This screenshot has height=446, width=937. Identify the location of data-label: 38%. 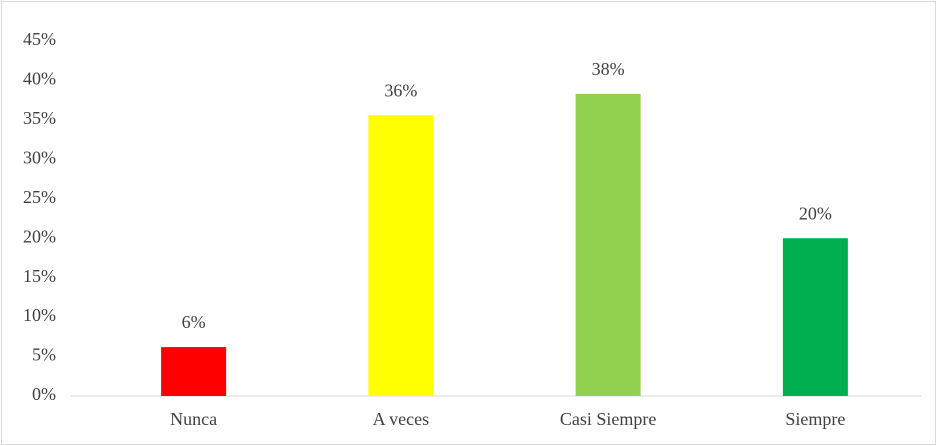
(608, 69).